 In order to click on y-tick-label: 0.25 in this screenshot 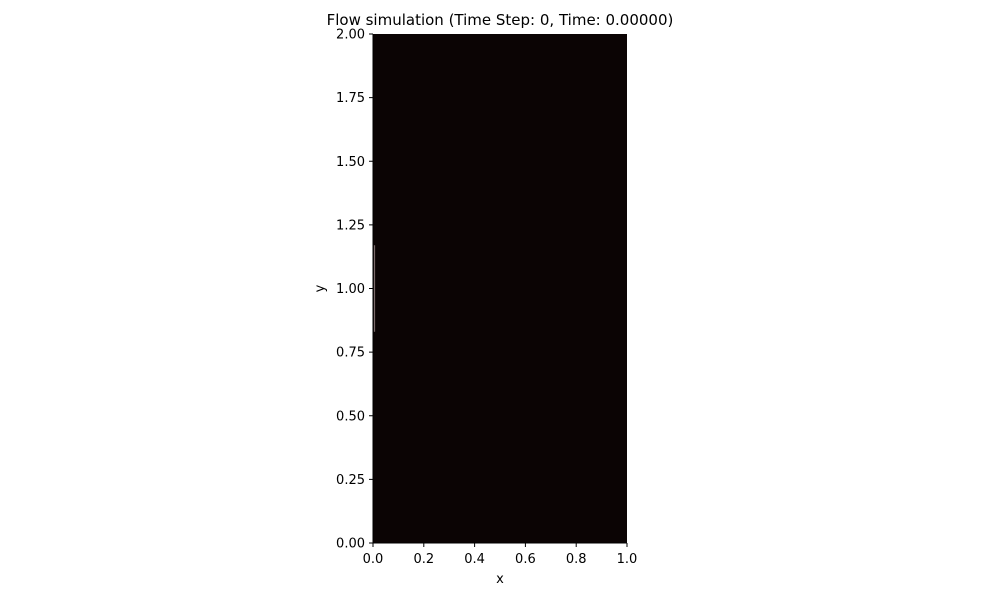, I will do `click(350, 480)`.